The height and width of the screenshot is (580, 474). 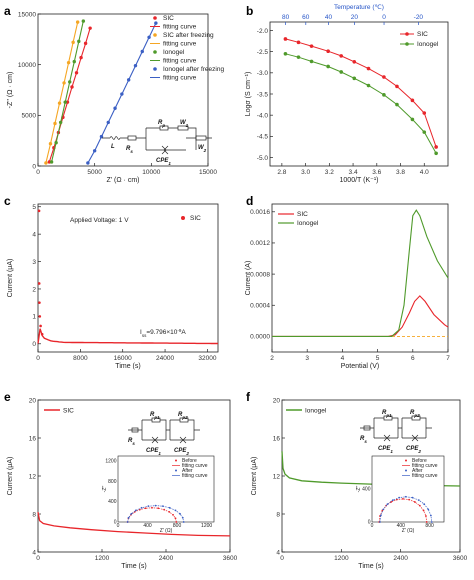 I want to click on x-axis-f-tick-label: 2400, so click(x=400, y=558).